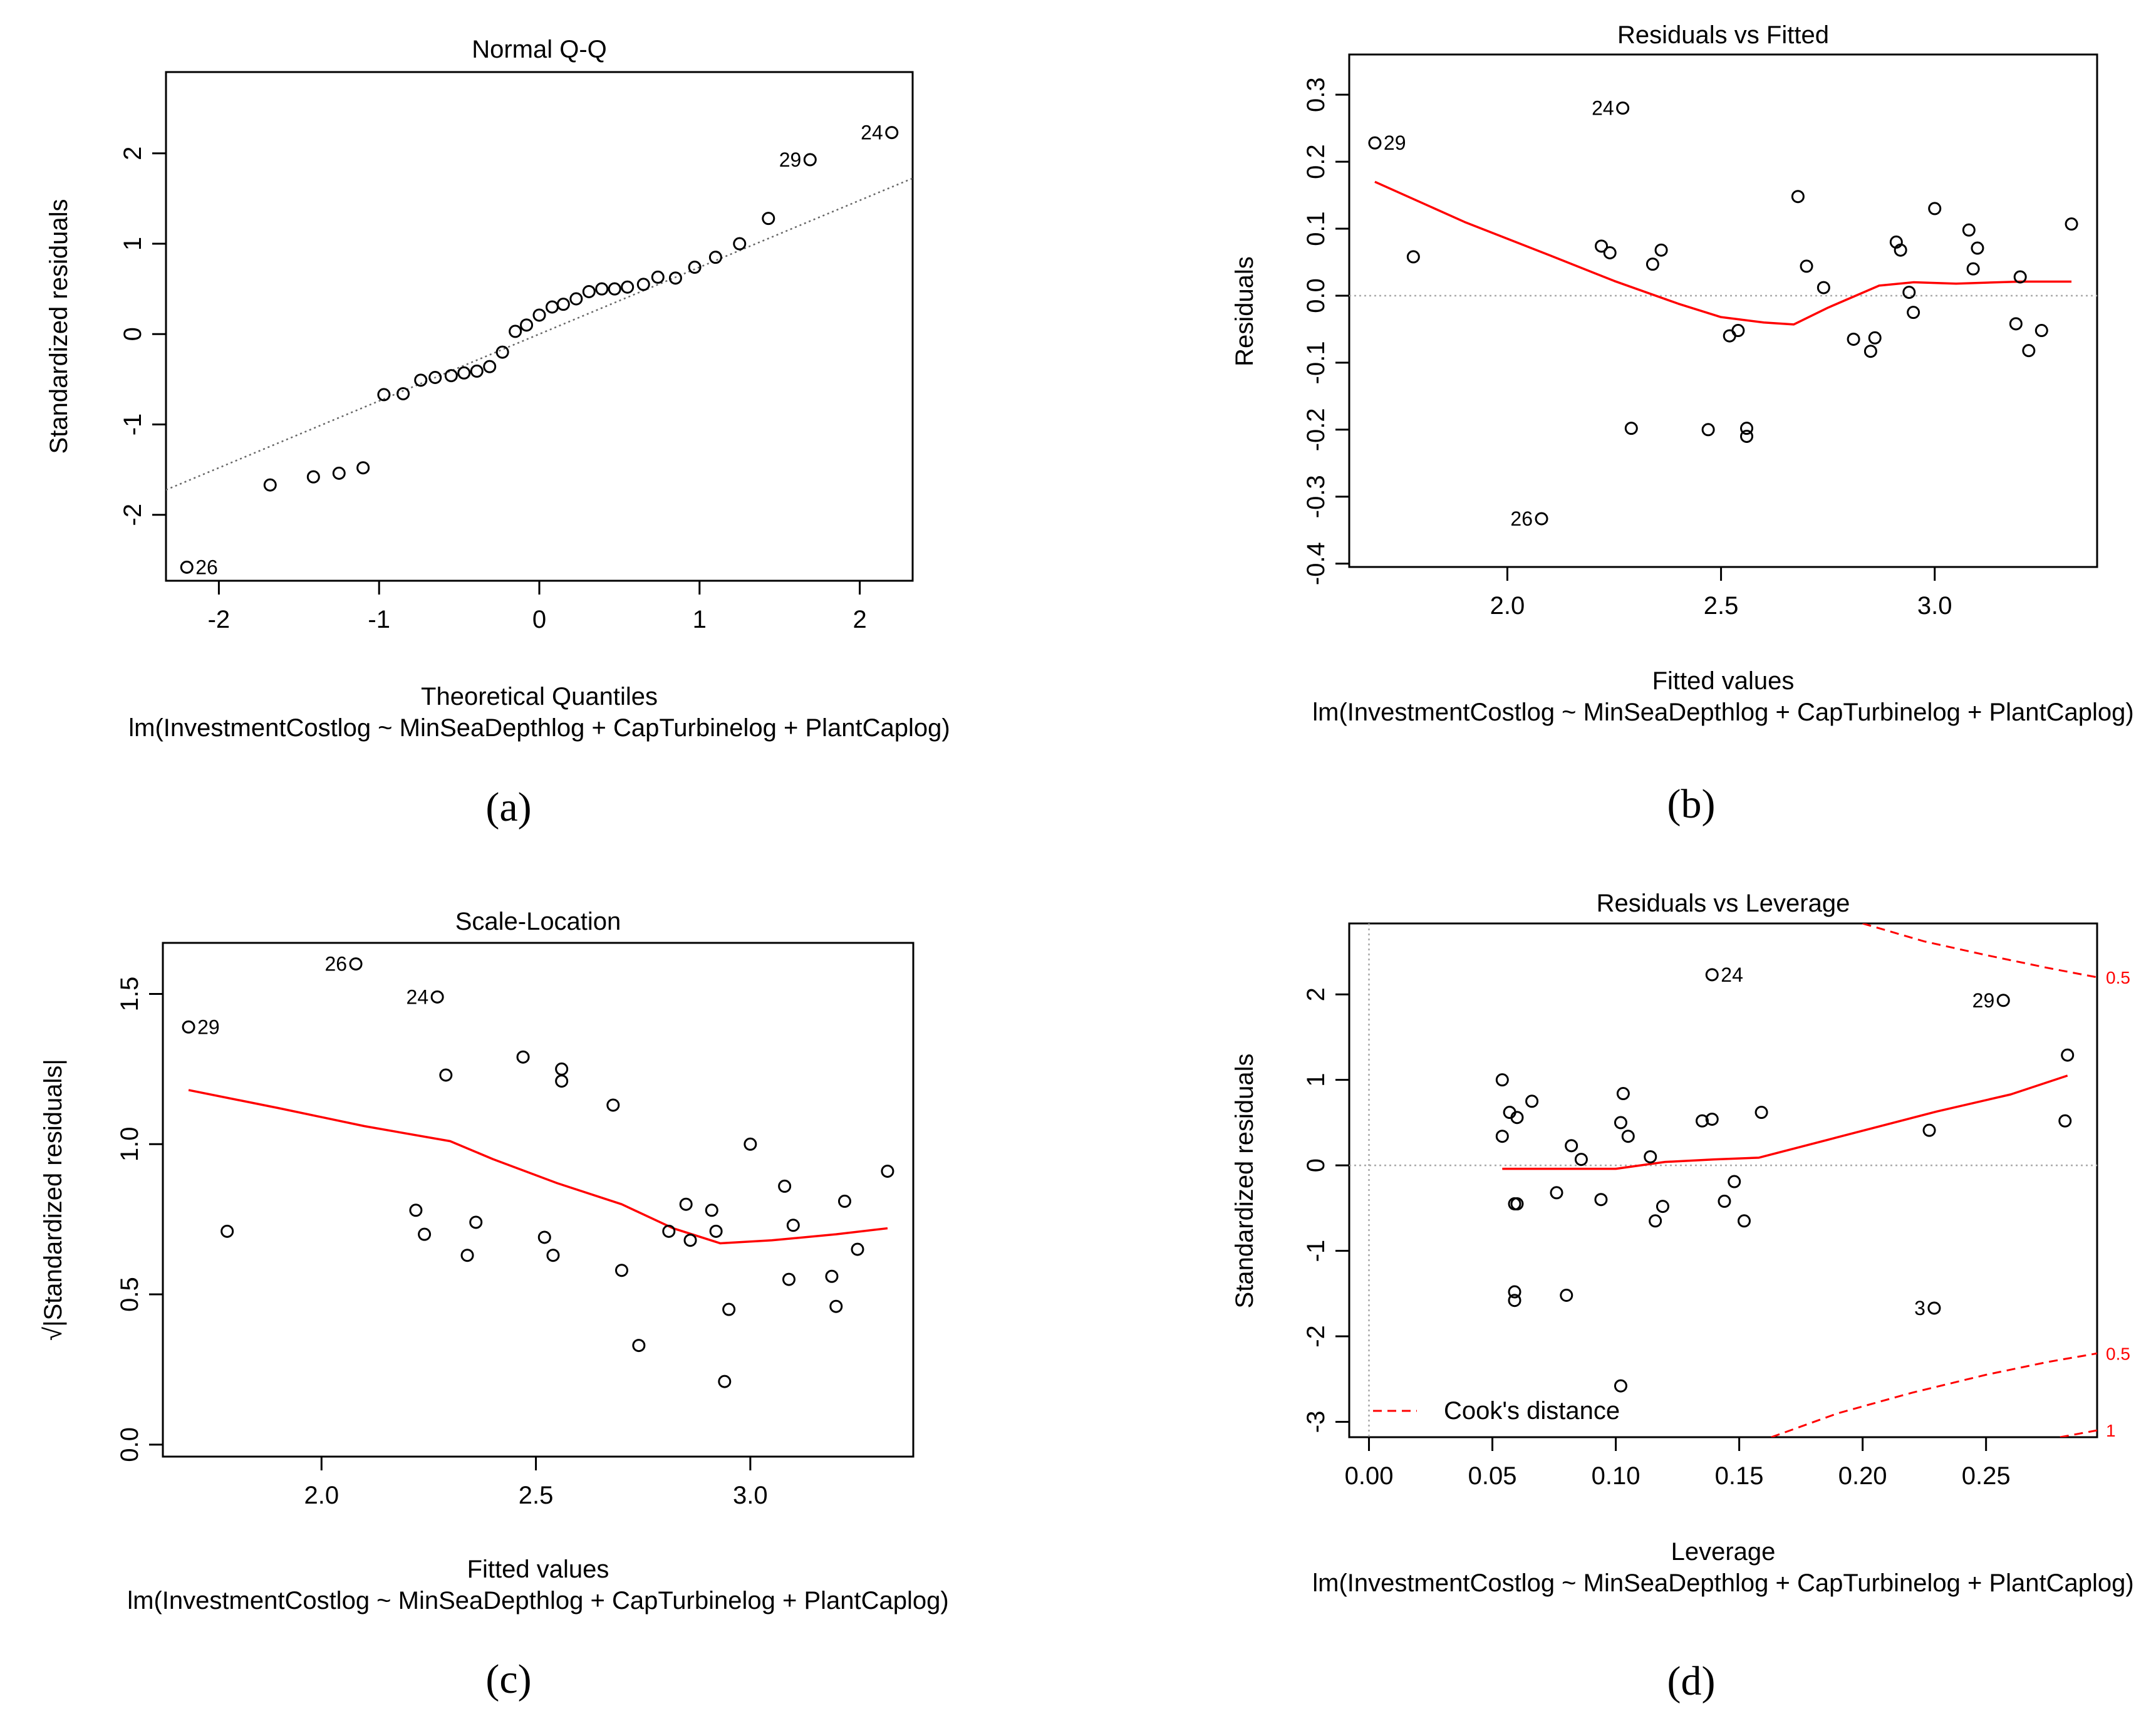 The height and width of the screenshot is (1726, 2156). I want to click on y-axis-label: Standardized residuals, so click(59, 326).